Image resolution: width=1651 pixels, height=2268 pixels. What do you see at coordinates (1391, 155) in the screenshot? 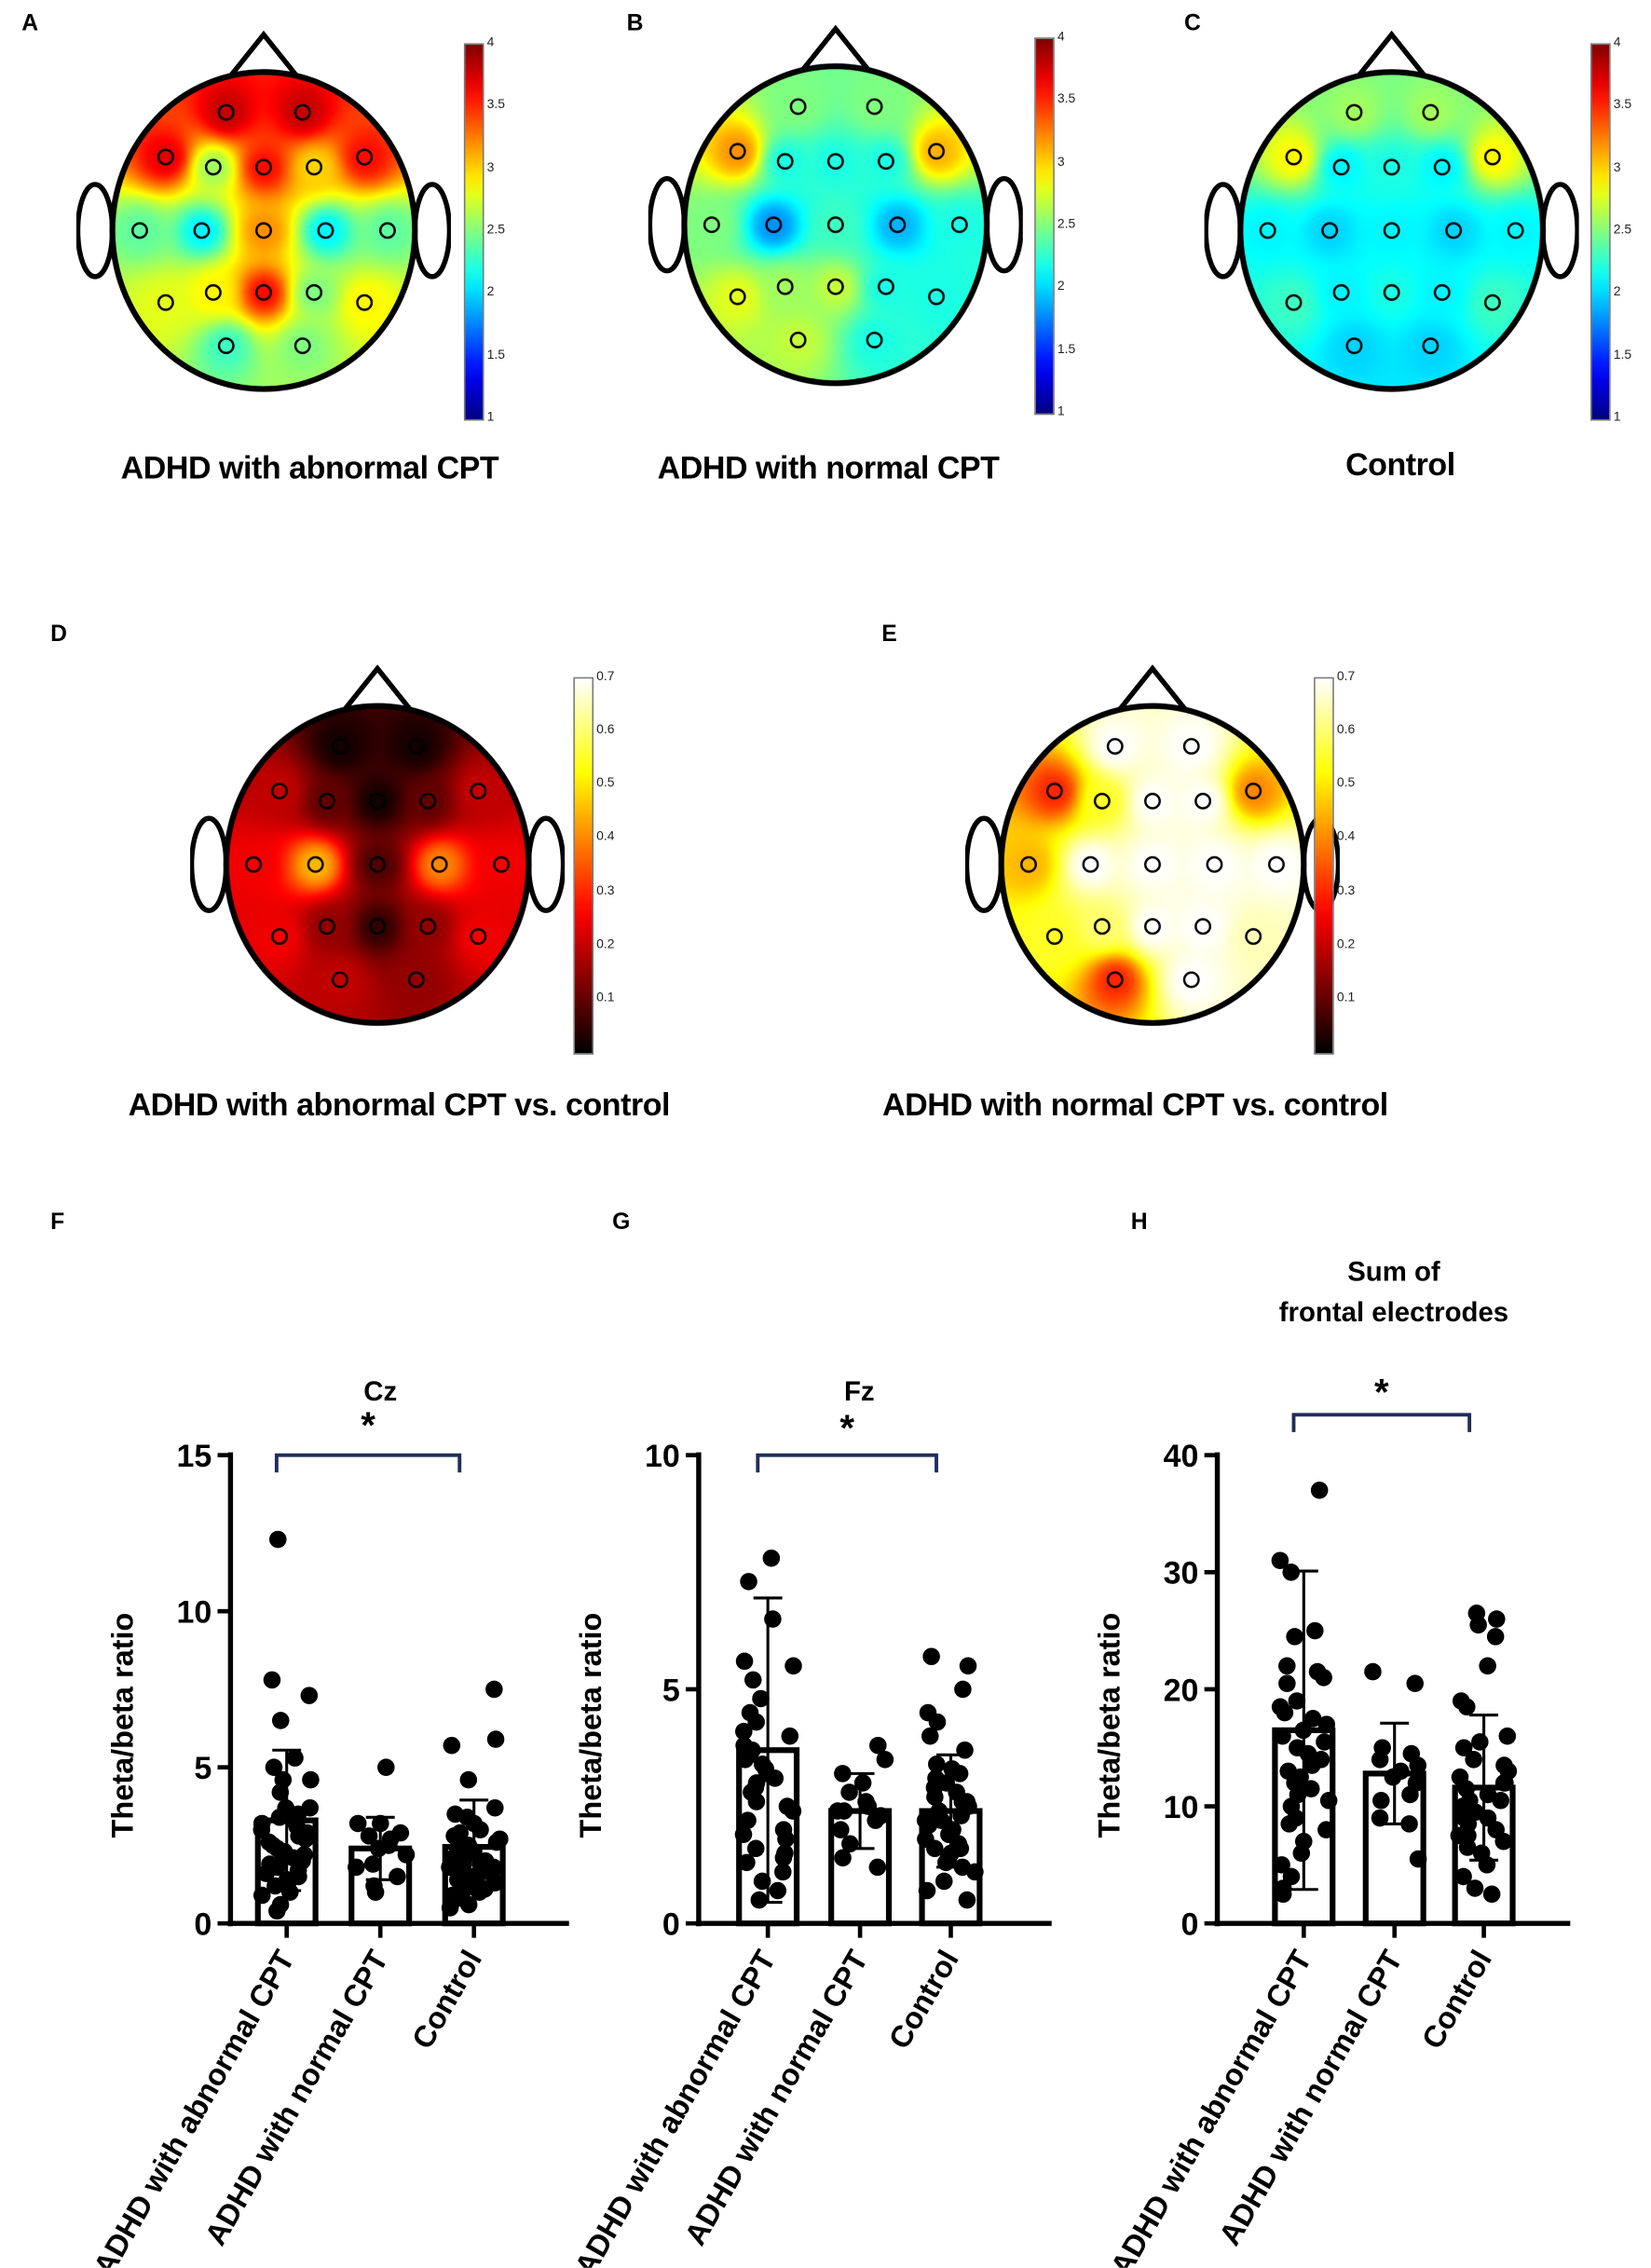
I see `head-appendages` at bounding box center [1391, 155].